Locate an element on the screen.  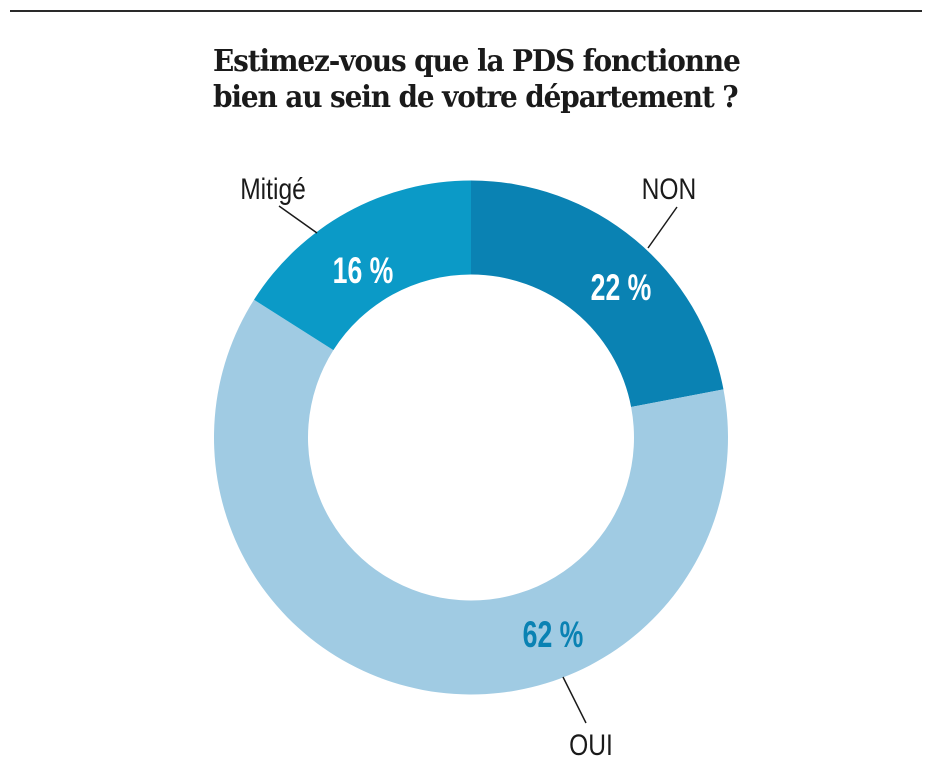
value-label-mitige: 16 % is located at coordinates (363, 270).